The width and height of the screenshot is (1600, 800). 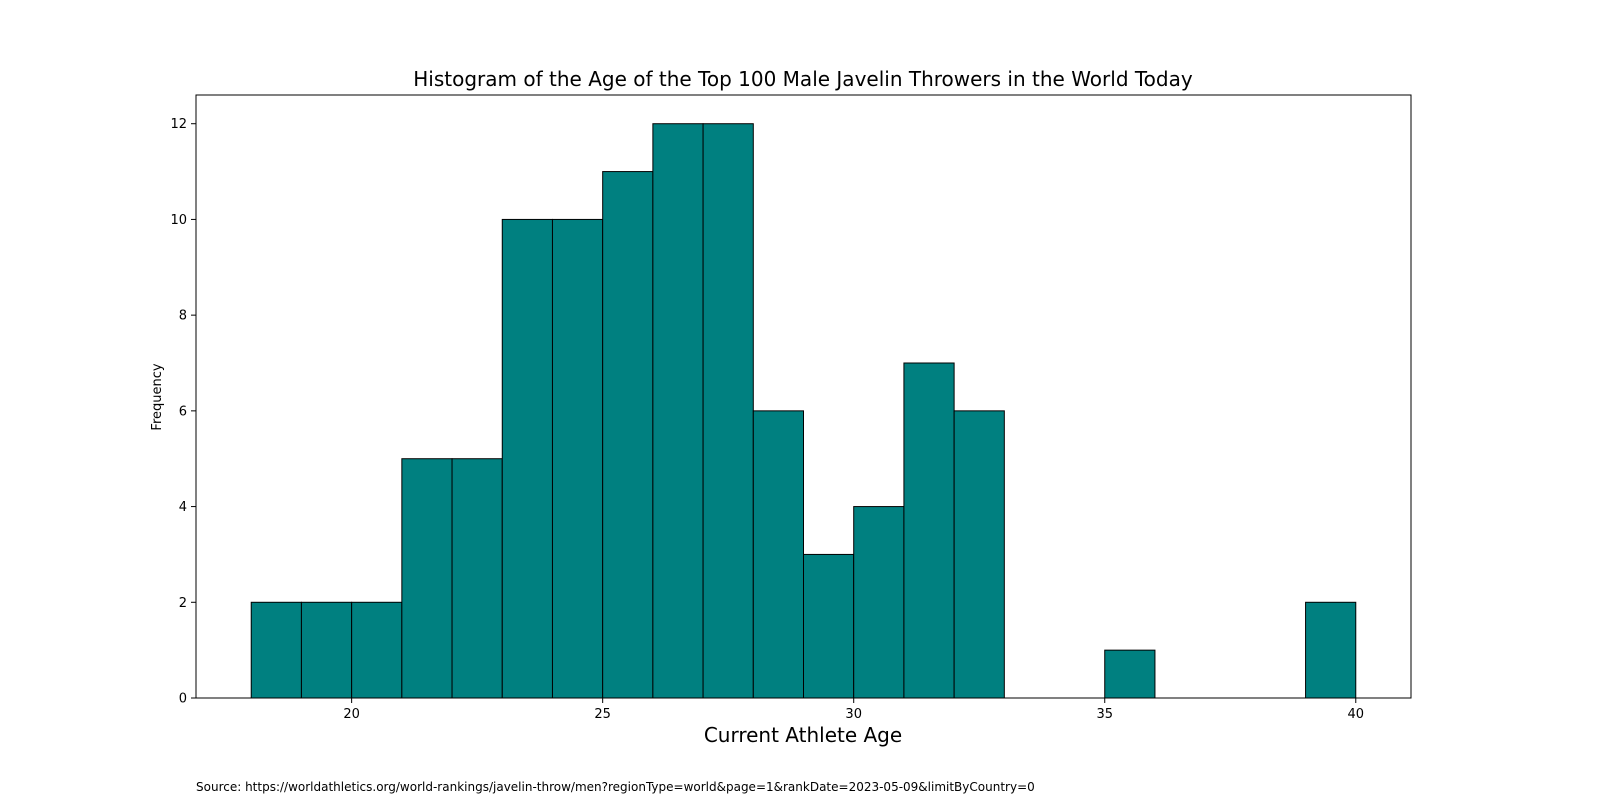 I want to click on y-tick-label: 4, so click(x=183, y=507).